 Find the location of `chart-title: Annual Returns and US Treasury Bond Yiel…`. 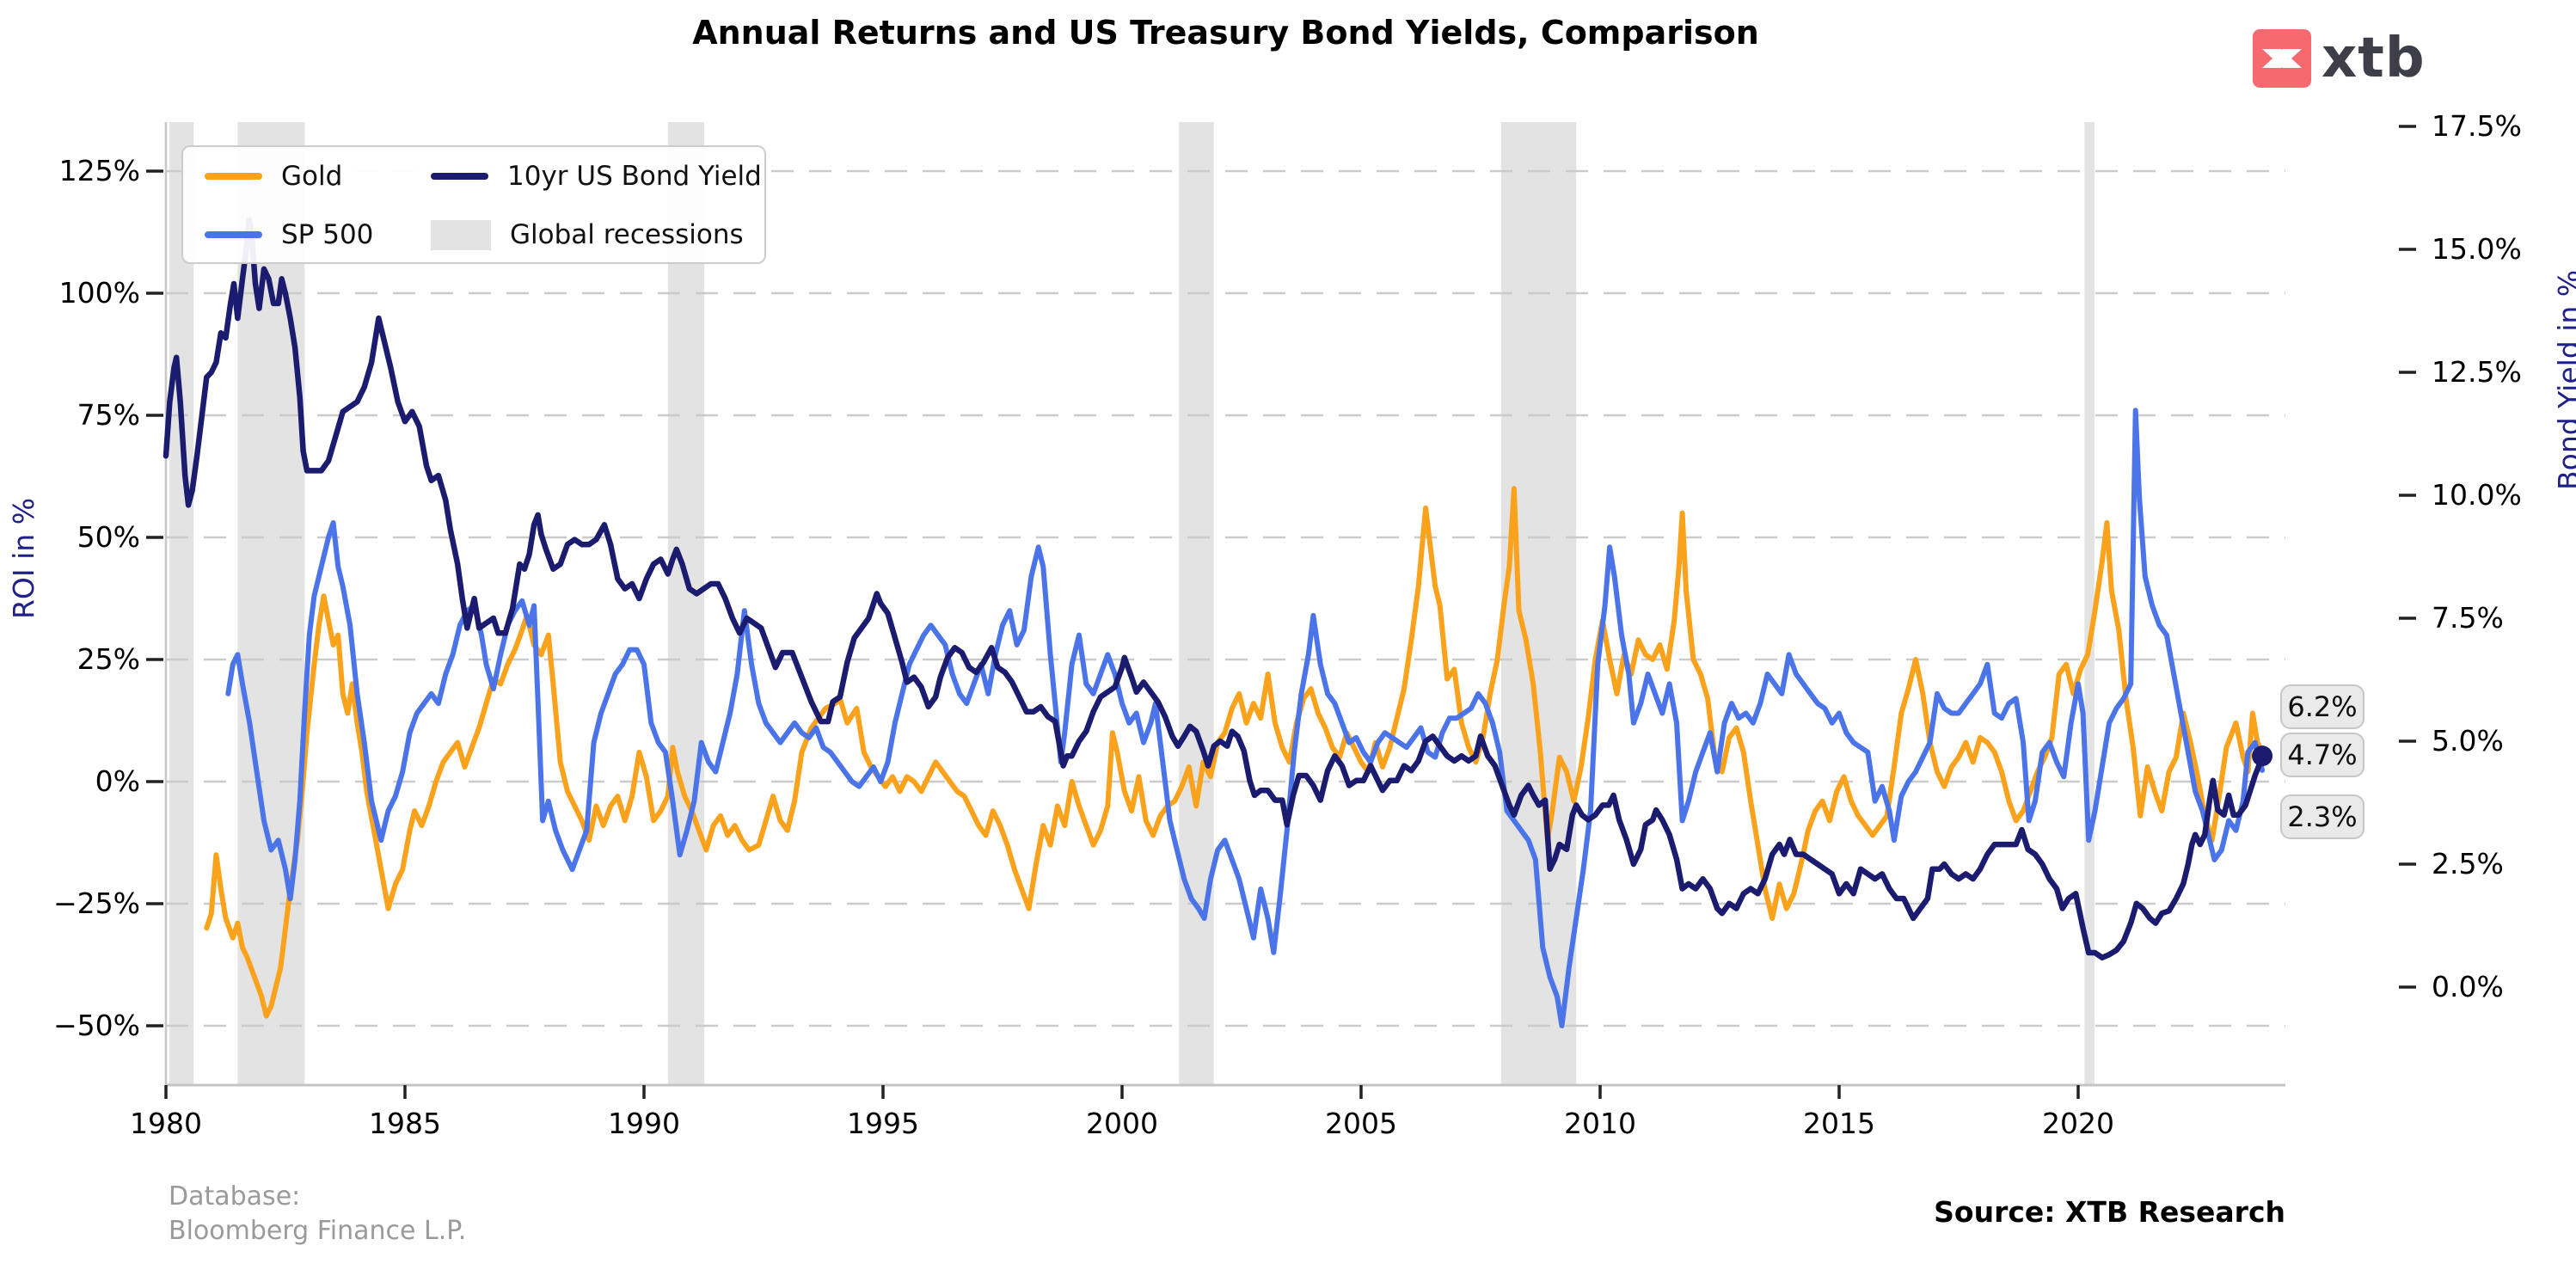

chart-title: Annual Returns and US Treasury Bond Yiel… is located at coordinates (1225, 33).